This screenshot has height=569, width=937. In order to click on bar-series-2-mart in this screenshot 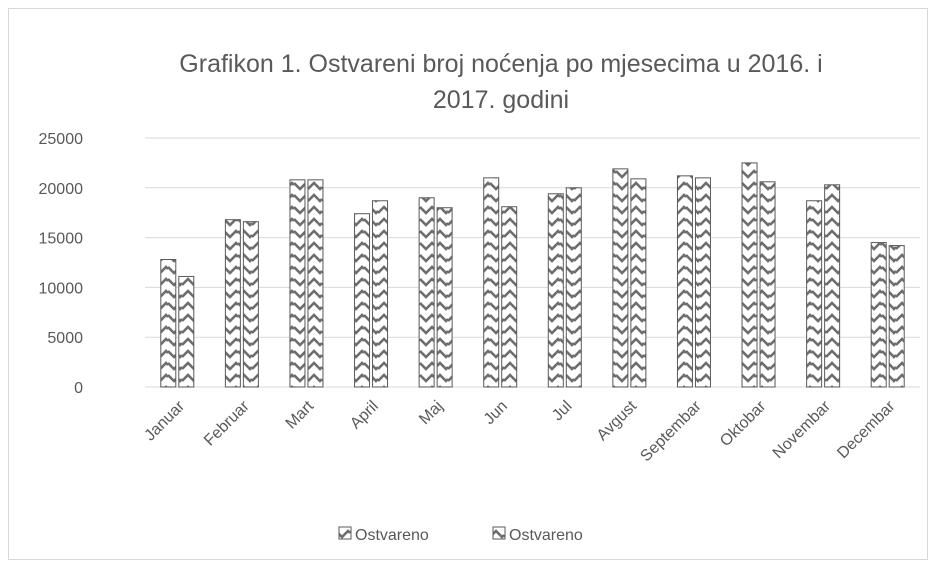, I will do `click(315, 283)`.